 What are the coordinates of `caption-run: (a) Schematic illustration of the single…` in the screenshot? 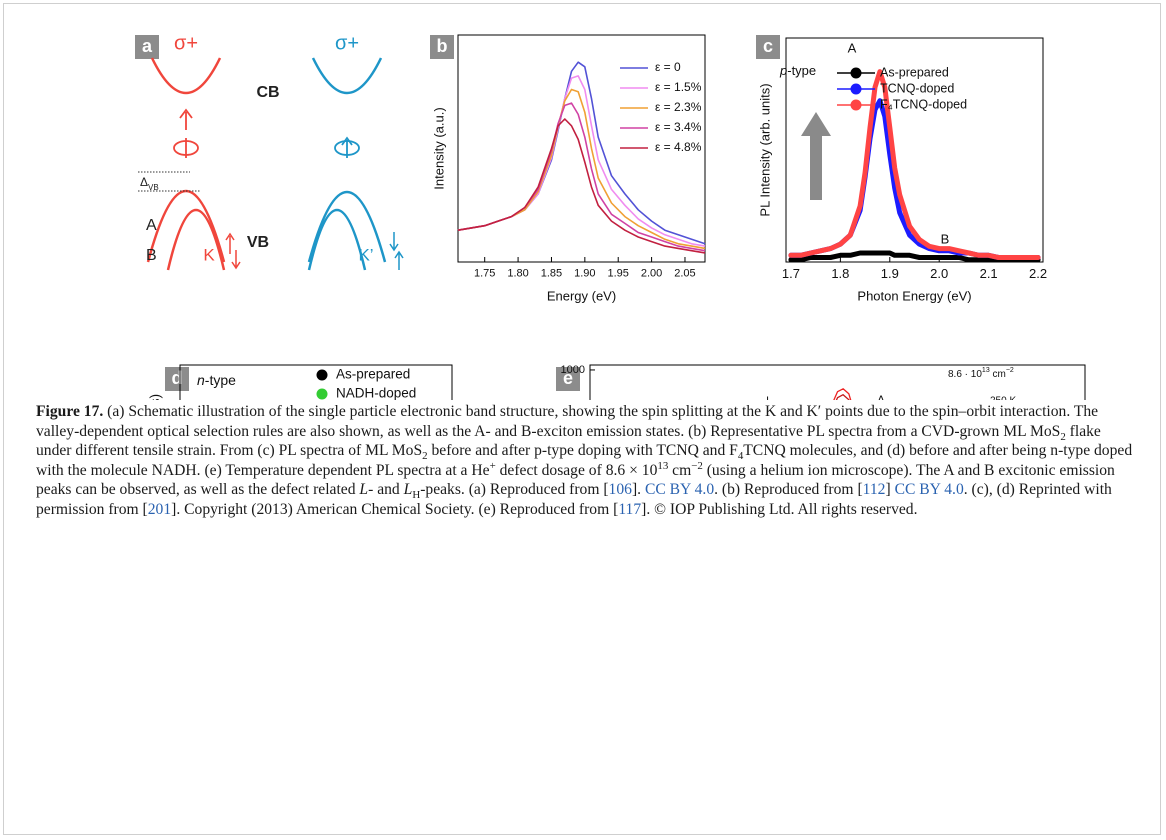 It's located at (567, 421).